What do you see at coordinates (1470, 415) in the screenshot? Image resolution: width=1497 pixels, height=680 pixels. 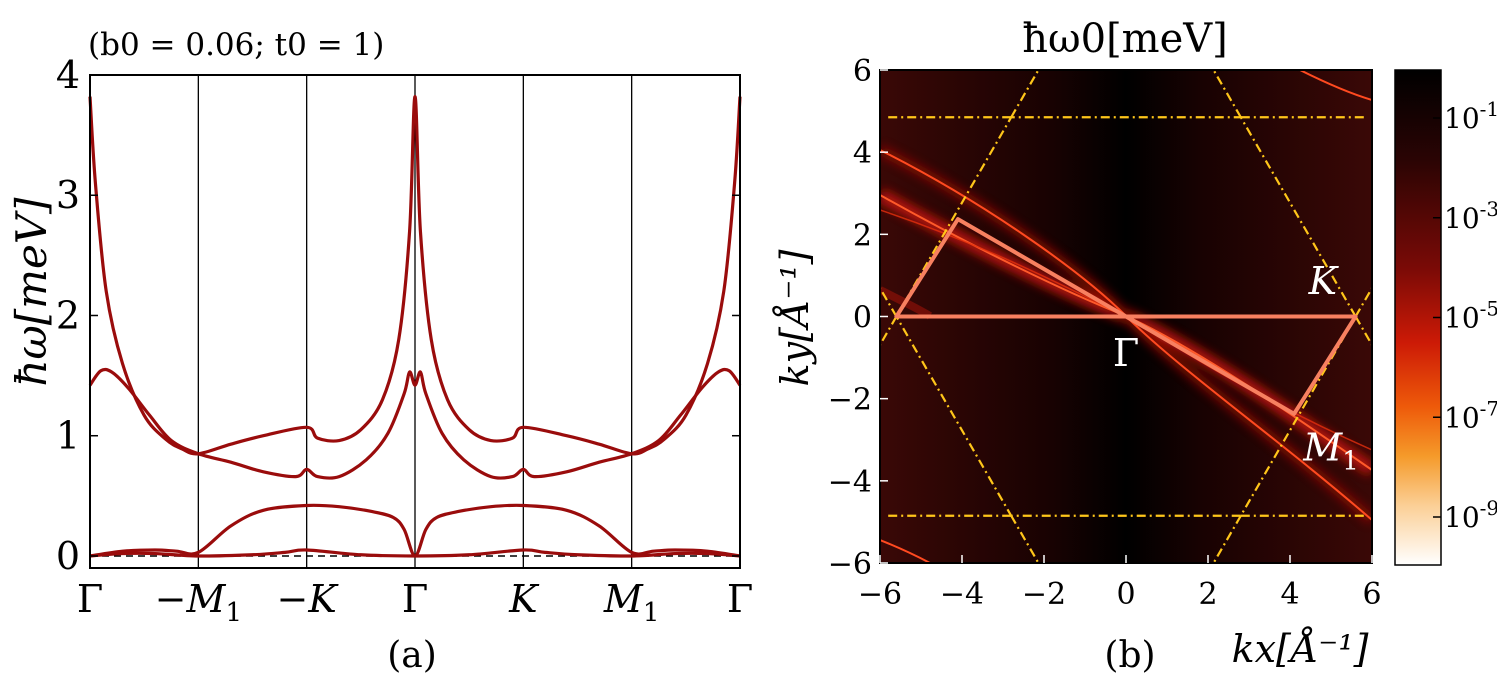 I see `colorbar-label: 10⁻⁷` at bounding box center [1470, 415].